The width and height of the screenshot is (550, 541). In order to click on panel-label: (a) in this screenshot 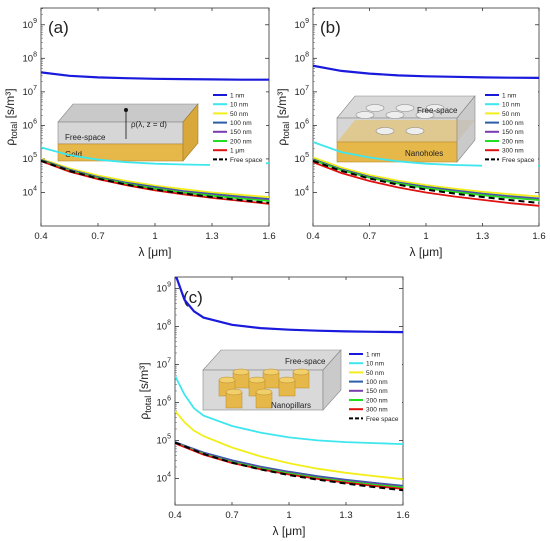, I will do `click(58, 27)`.